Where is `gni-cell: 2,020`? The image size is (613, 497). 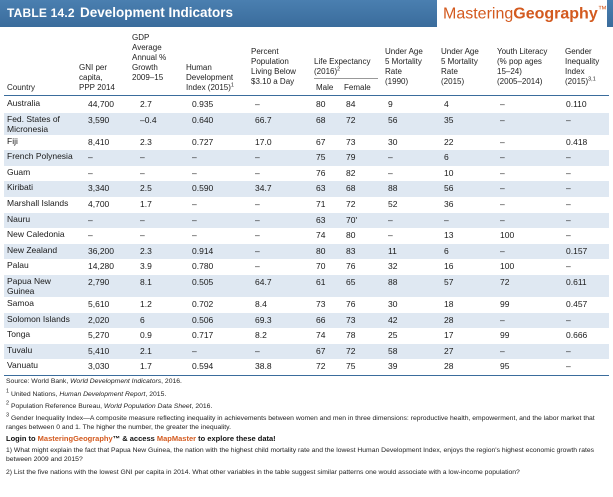
gni-cell: 2,020 is located at coordinates (99, 319).